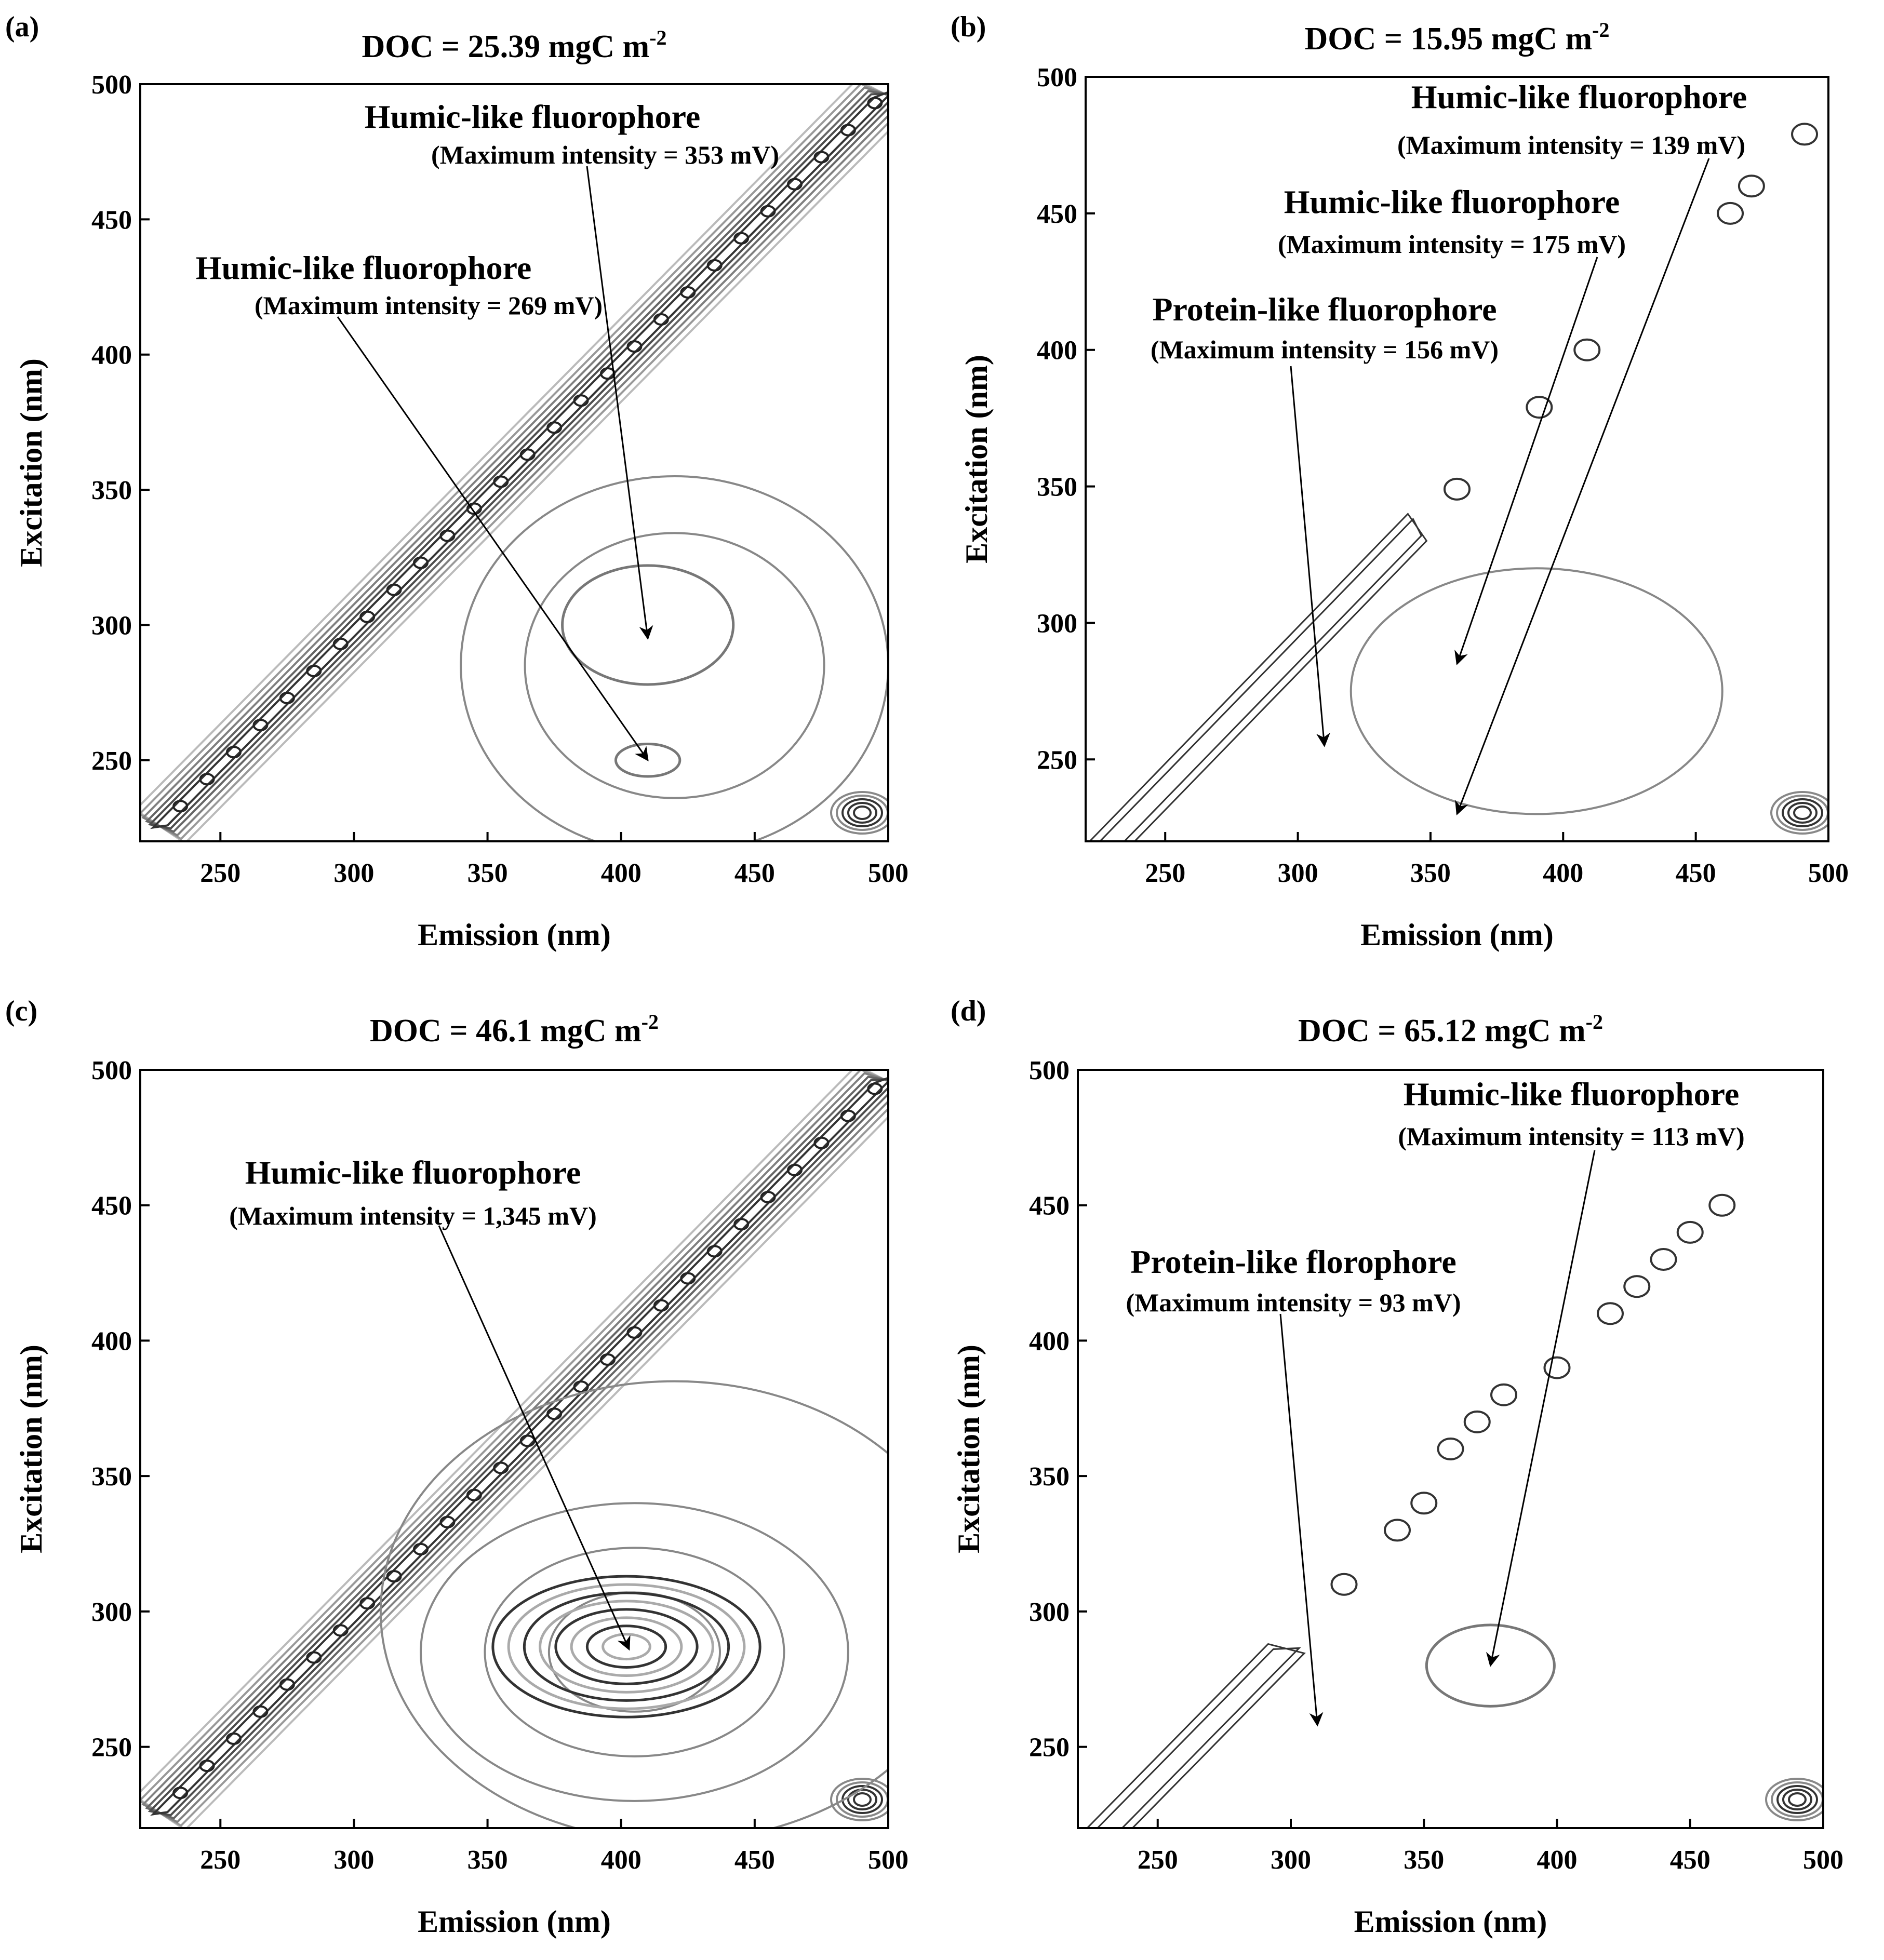 The image size is (1884, 1960). I want to click on panel-title: DOC = 15.95 mgC m-2, so click(1457, 38).